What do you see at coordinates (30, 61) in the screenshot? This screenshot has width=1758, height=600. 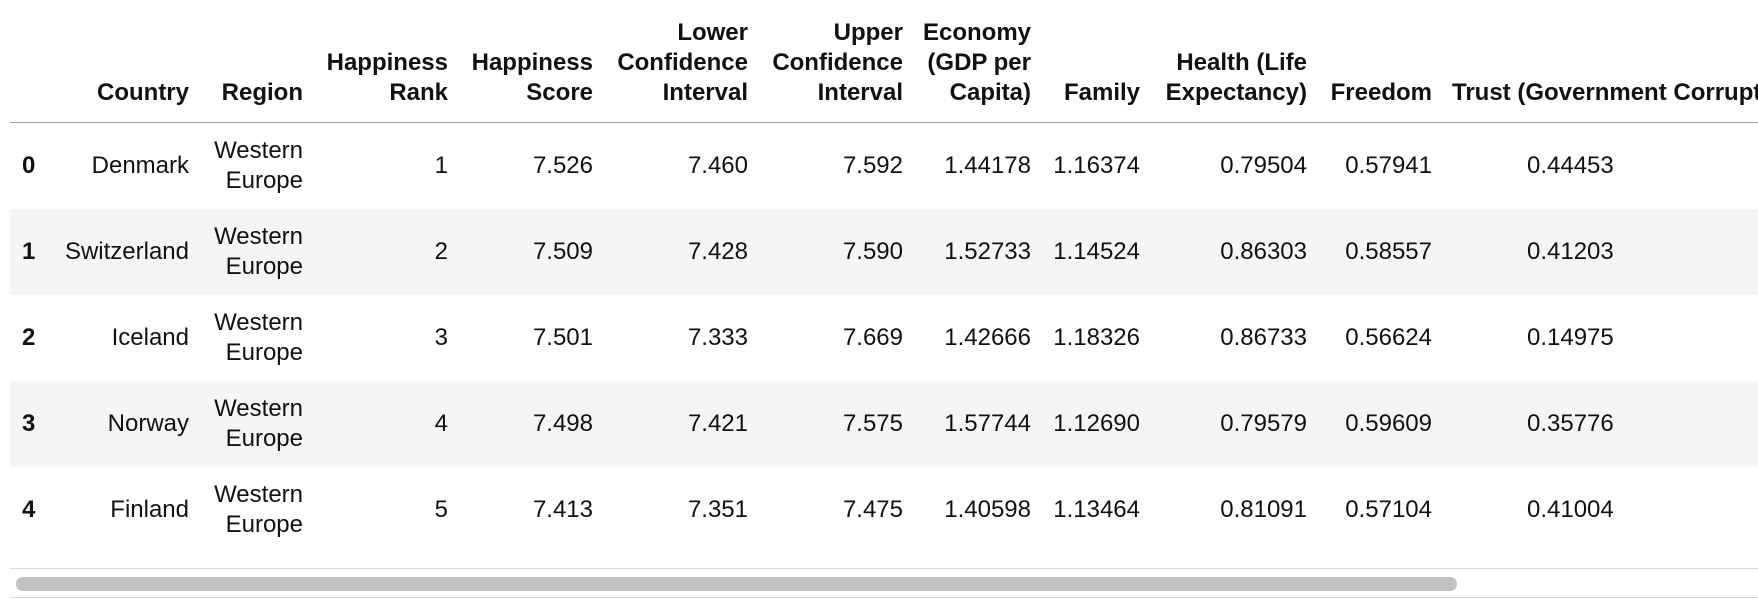 I see `column-header-index` at bounding box center [30, 61].